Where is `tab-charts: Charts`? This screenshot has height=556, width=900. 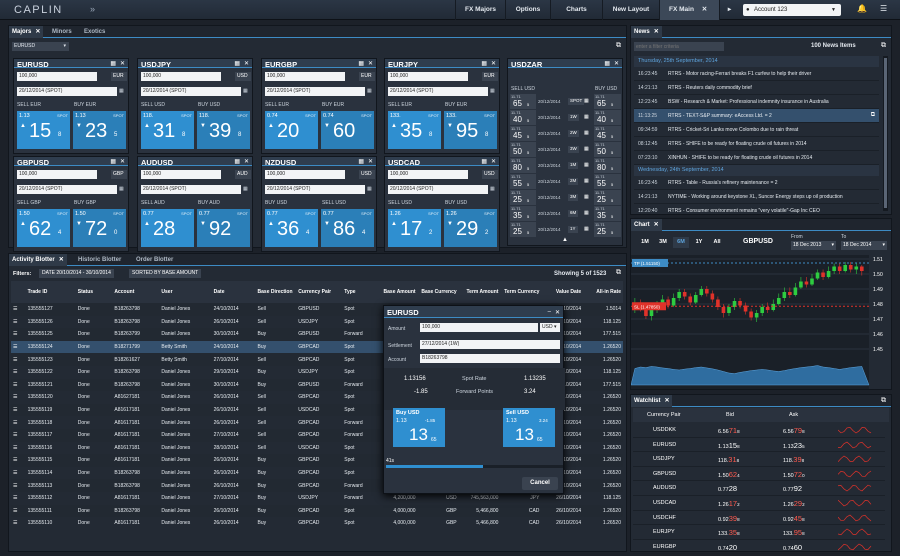
tab-charts: Charts is located at coordinates (576, 10).